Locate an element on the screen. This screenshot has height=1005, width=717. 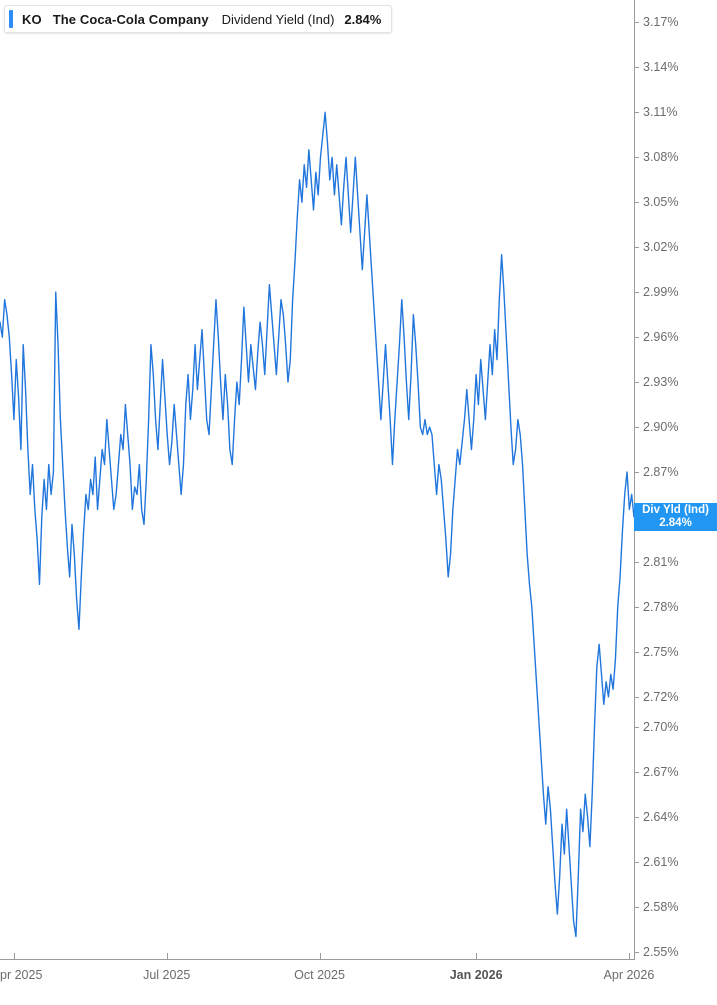
current-value-label: Div Yld (Ind) is located at coordinates (675, 510).